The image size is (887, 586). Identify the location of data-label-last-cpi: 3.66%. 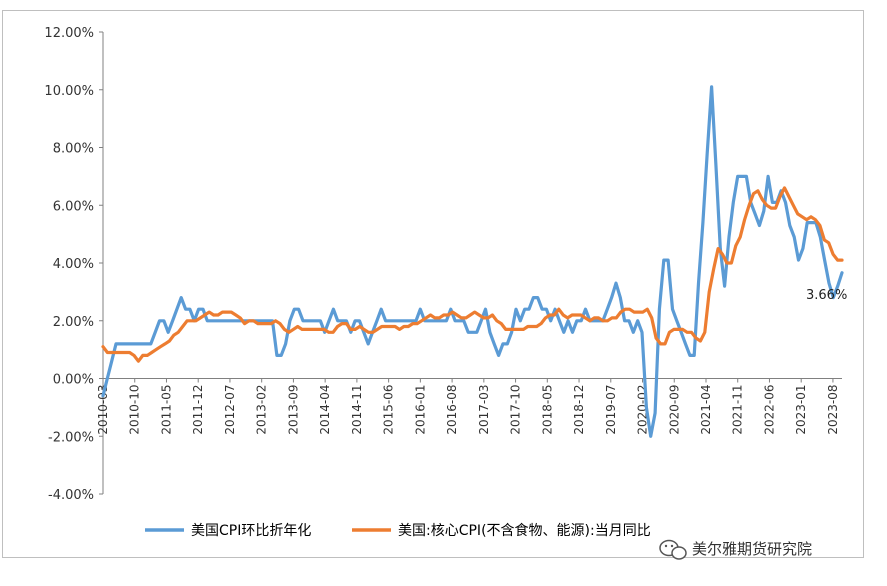
(826, 295).